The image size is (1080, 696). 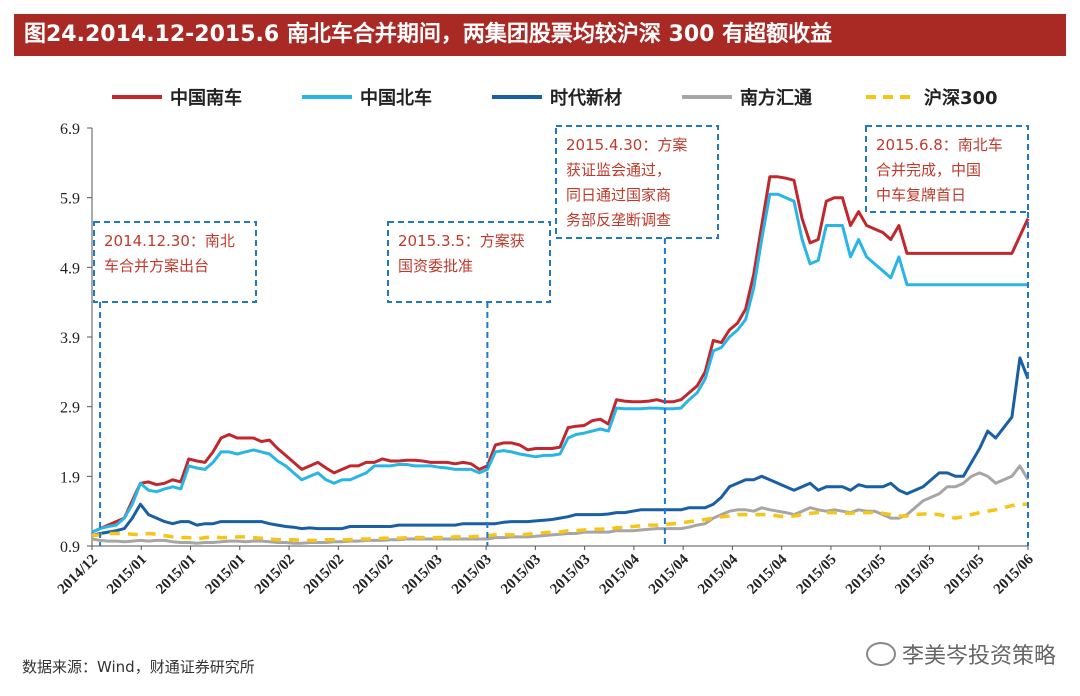 I want to click on annotation-text-2: 务部反垄断调查, so click(x=618, y=220).